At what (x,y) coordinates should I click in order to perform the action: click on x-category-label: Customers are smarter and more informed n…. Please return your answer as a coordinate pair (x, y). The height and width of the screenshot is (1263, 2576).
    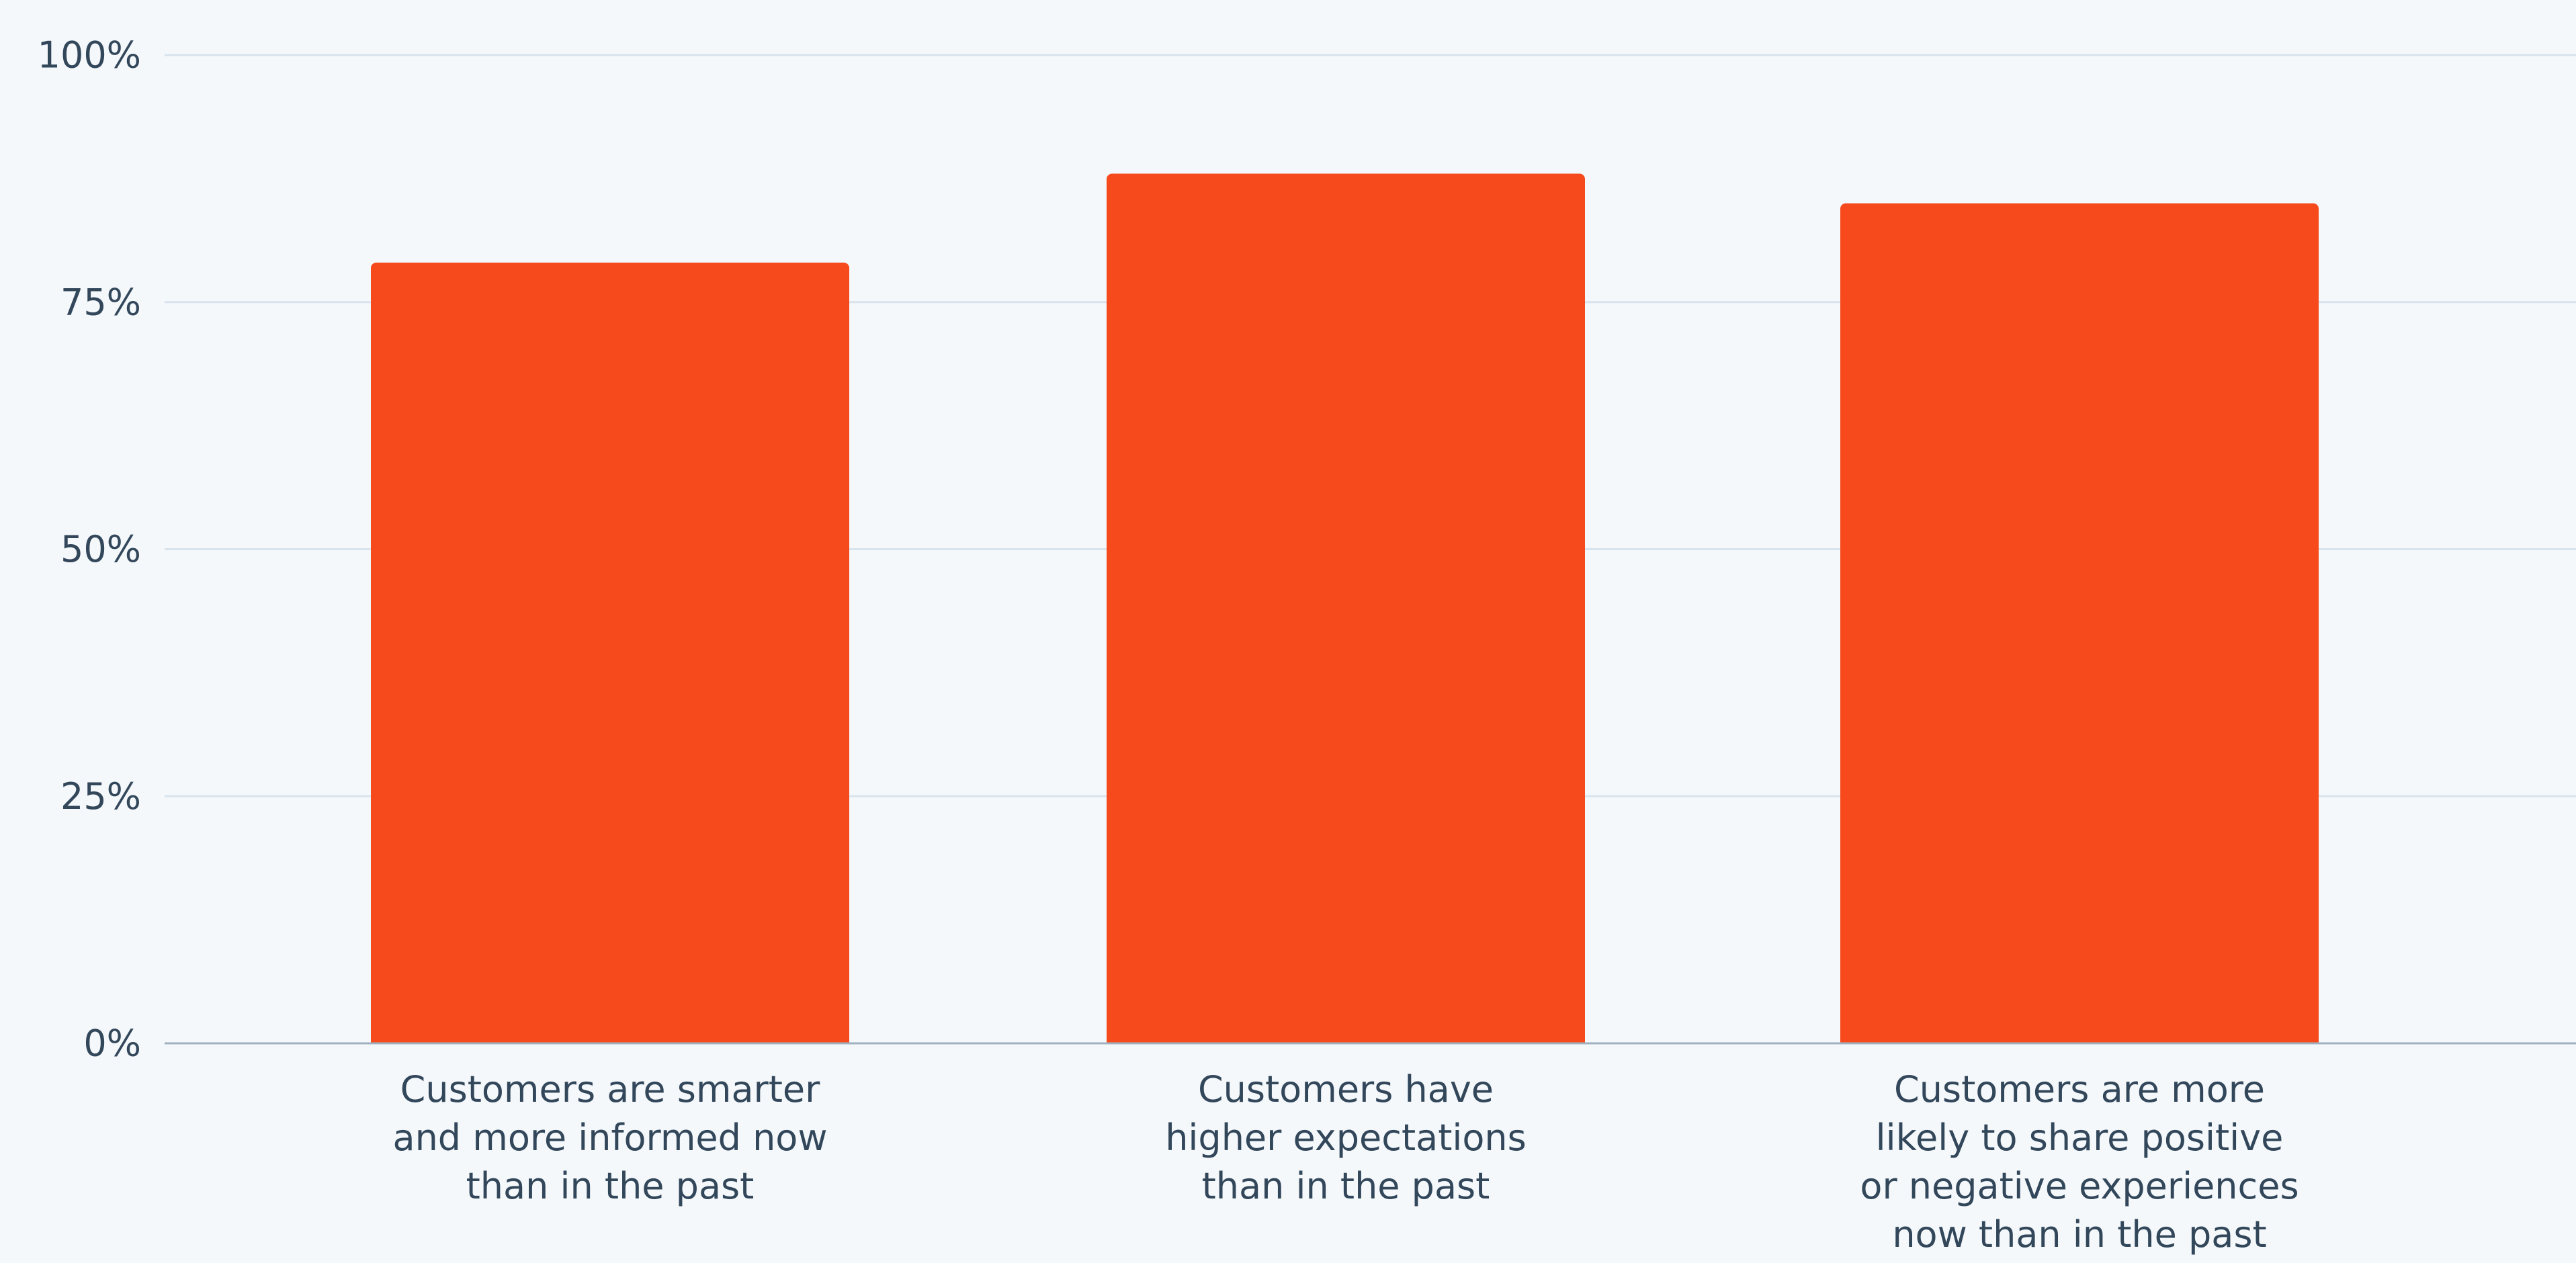
    Looking at the image, I should click on (609, 1137).